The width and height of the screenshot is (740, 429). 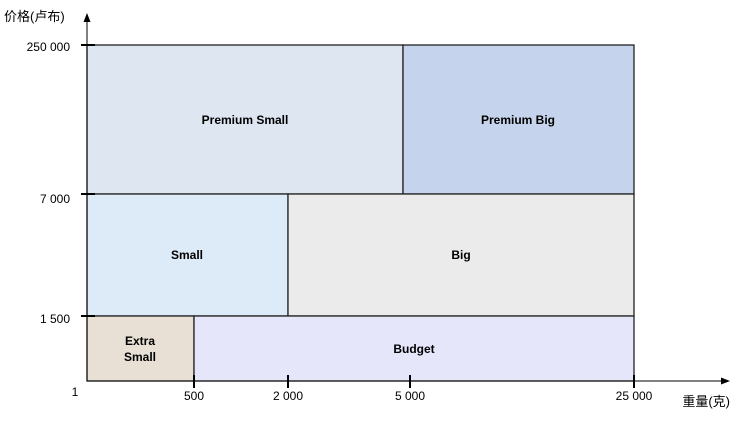 I want to click on label-extra-small-line2: Small, so click(x=140, y=357).